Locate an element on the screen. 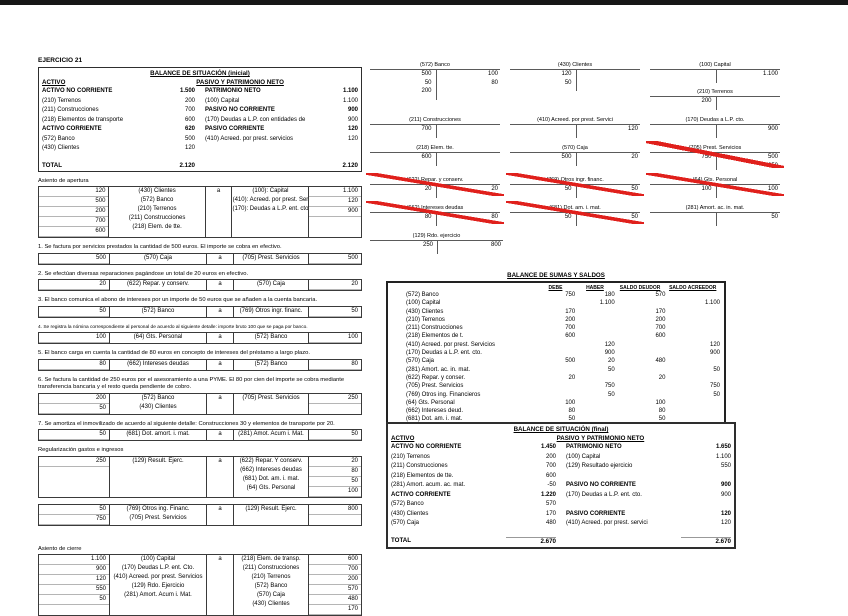 This screenshot has width=848, height=616. t-account-body: 80 80 is located at coordinates (435, 219).